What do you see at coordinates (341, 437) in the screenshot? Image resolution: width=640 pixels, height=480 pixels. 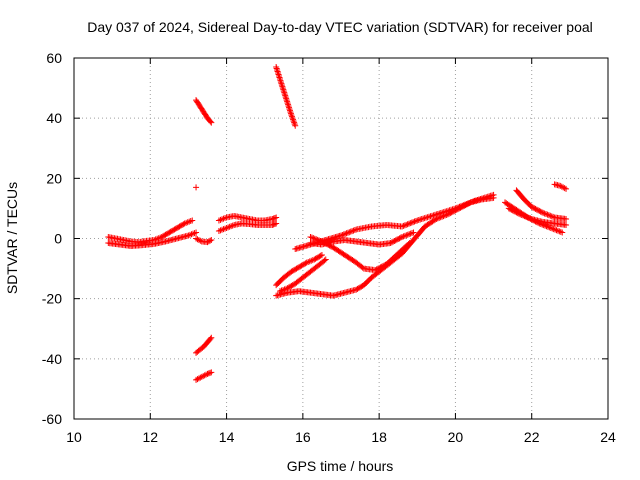 I see `x-tick-labels: 10 12 14 16 18 20 22 24` at bounding box center [341, 437].